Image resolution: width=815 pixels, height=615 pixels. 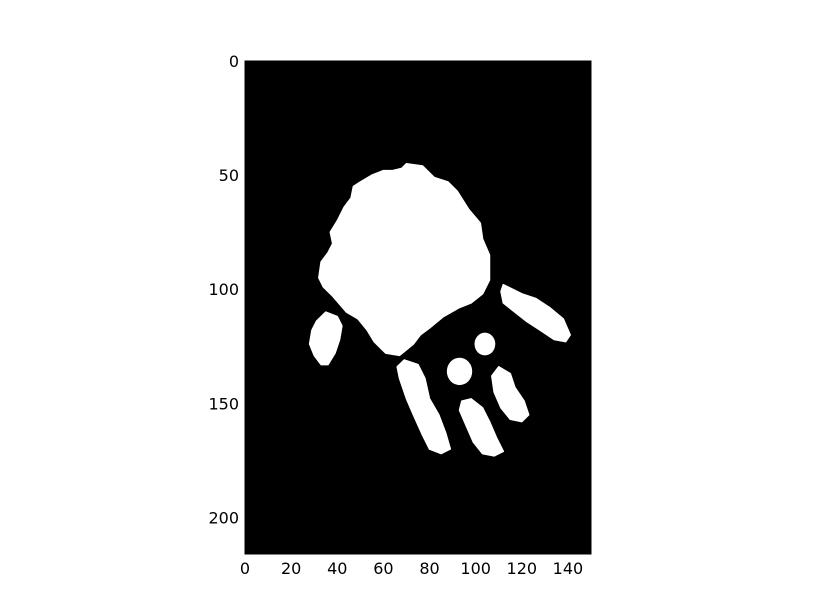 I want to click on x-tick-label: 40, so click(x=337, y=568).